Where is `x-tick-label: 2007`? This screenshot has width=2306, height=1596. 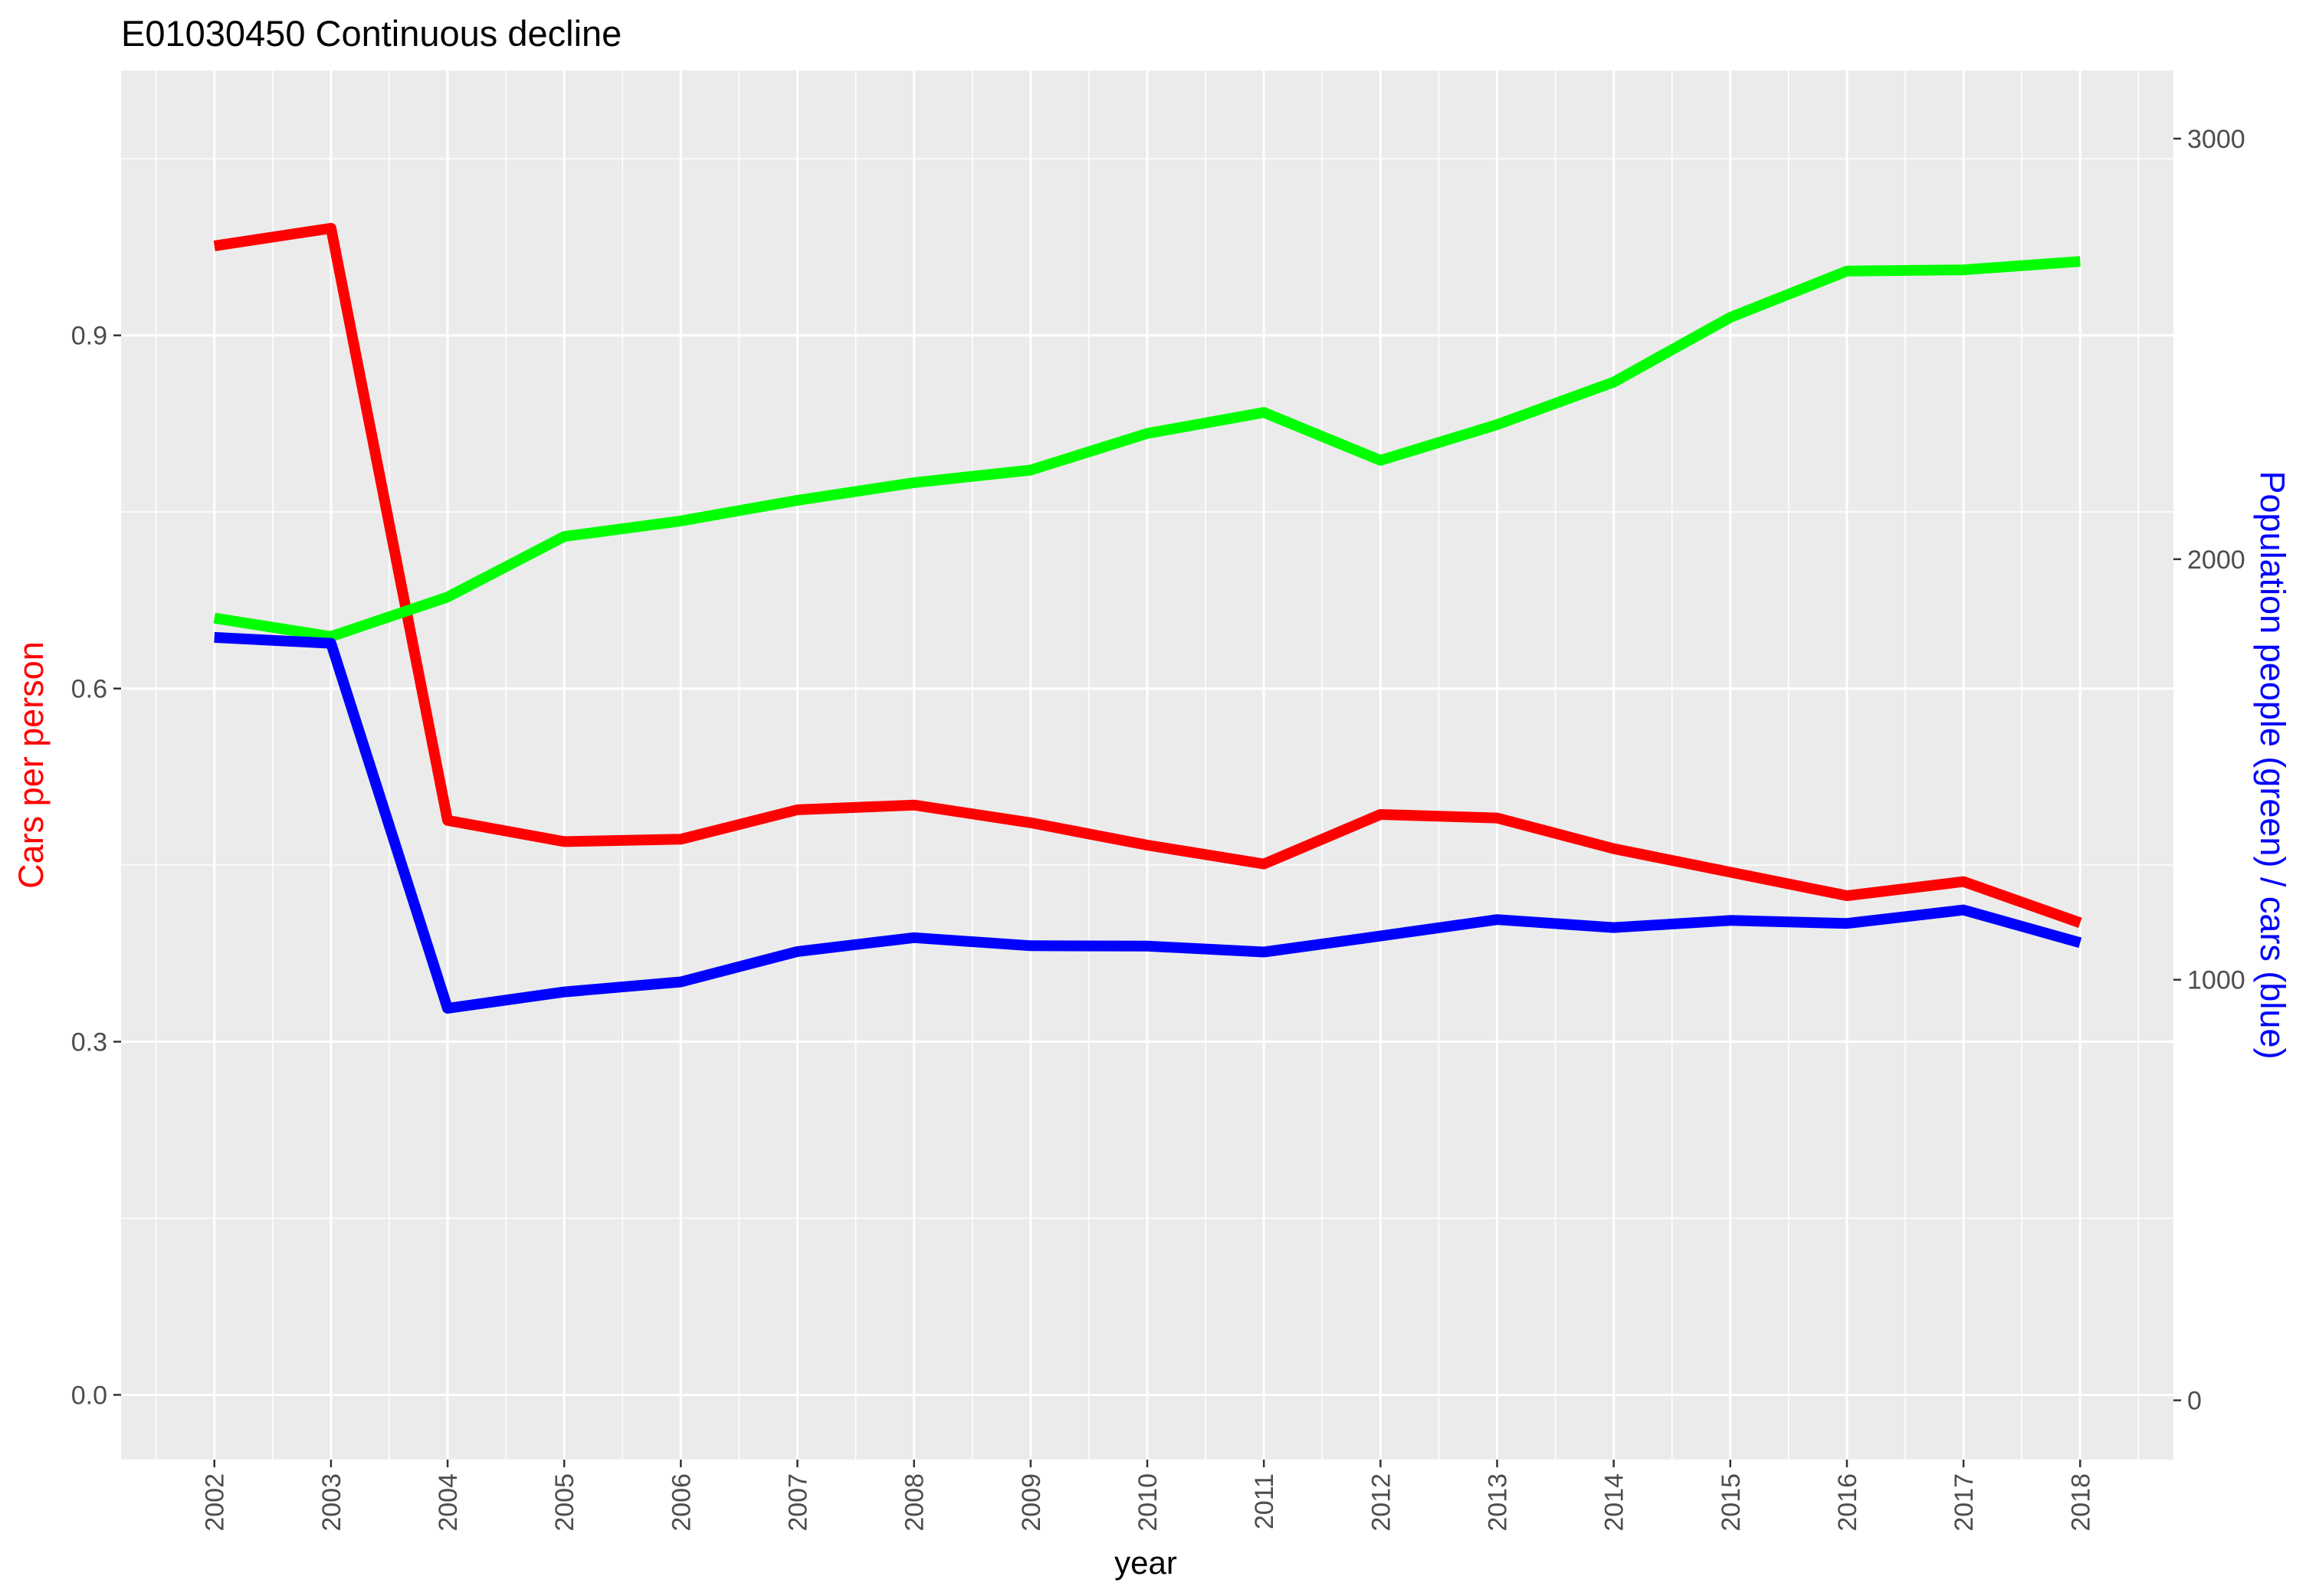
x-tick-label: 2007 is located at coordinates (798, 1503).